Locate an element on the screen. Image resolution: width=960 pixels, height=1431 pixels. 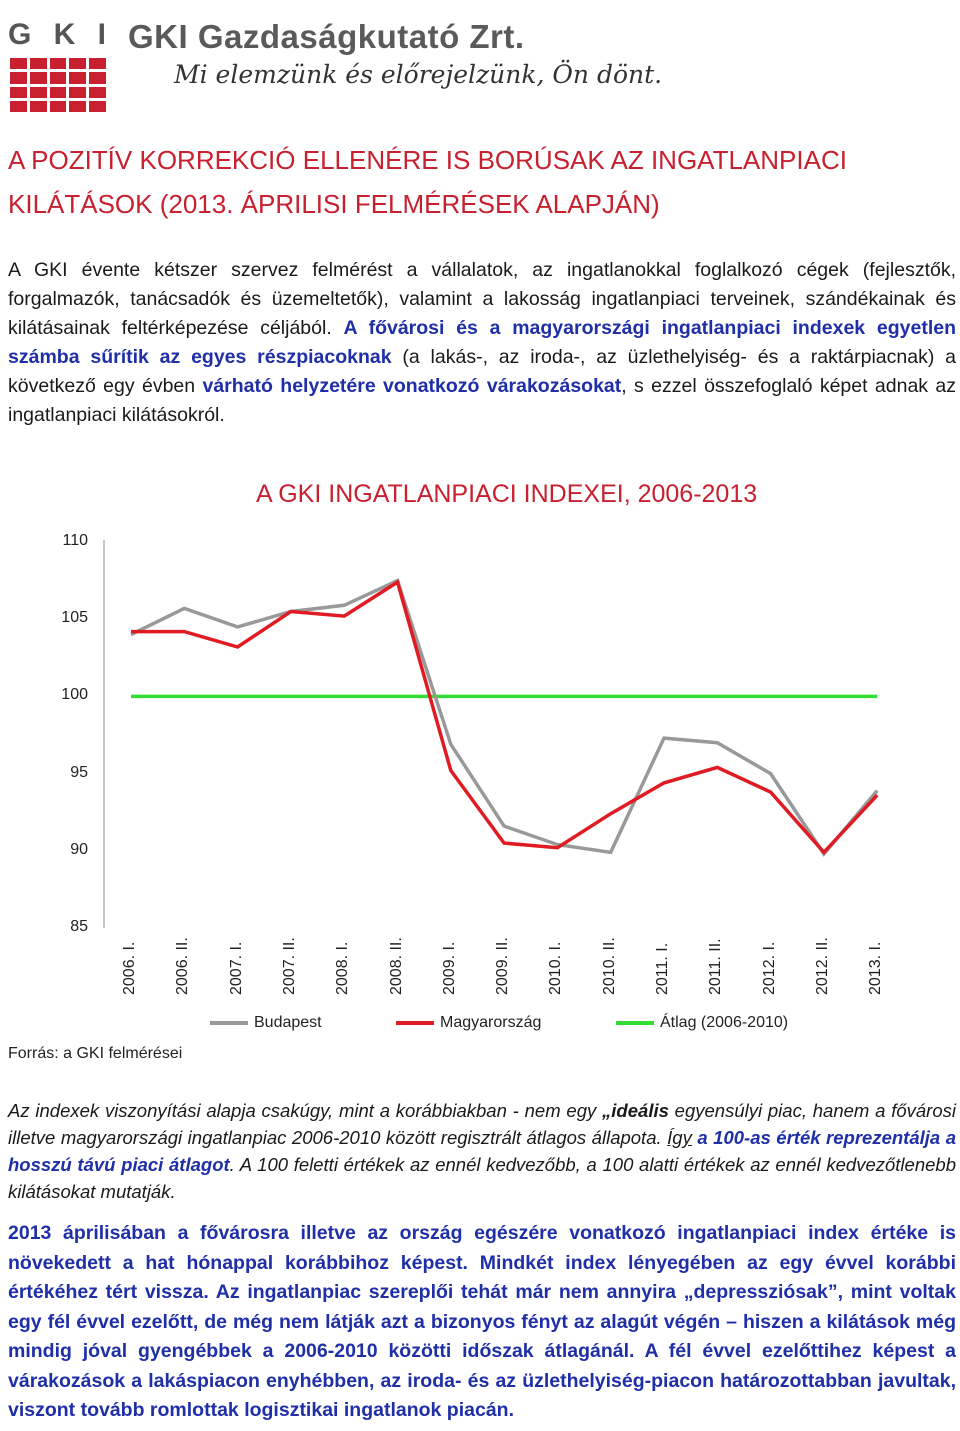
x-tick-label: 2007. I. is located at coordinates (236, 968).